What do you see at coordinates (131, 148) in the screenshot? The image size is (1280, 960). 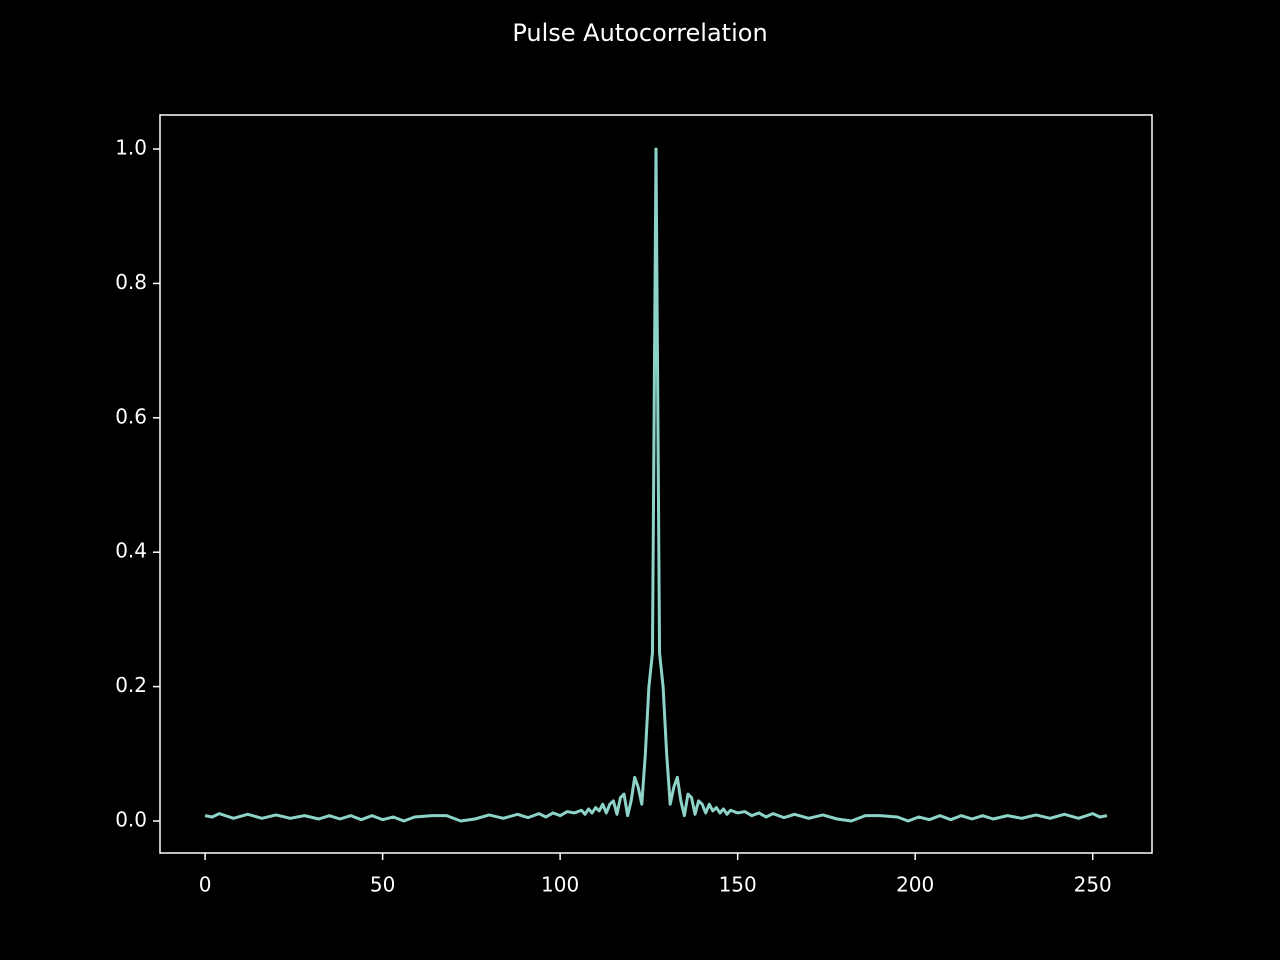 I see `y-tick-label: 1.0` at bounding box center [131, 148].